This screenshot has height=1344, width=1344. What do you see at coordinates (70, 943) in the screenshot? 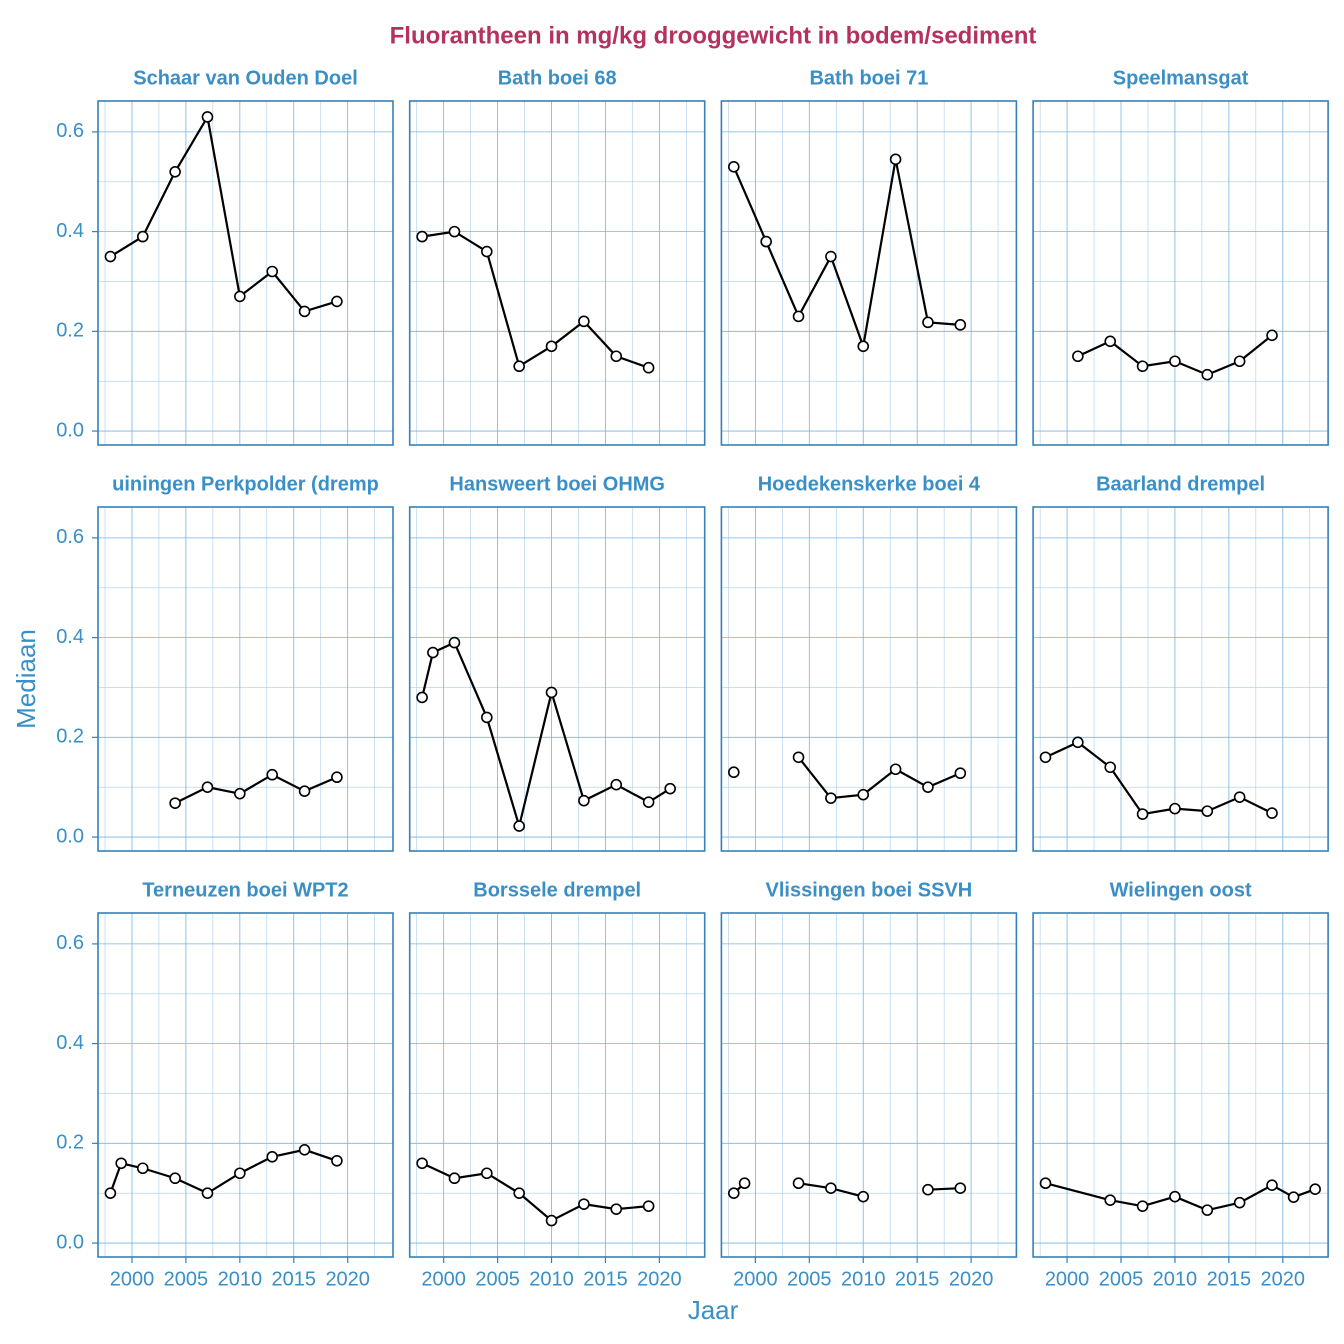
I see `y-tick-label: 0.6` at bounding box center [70, 943].